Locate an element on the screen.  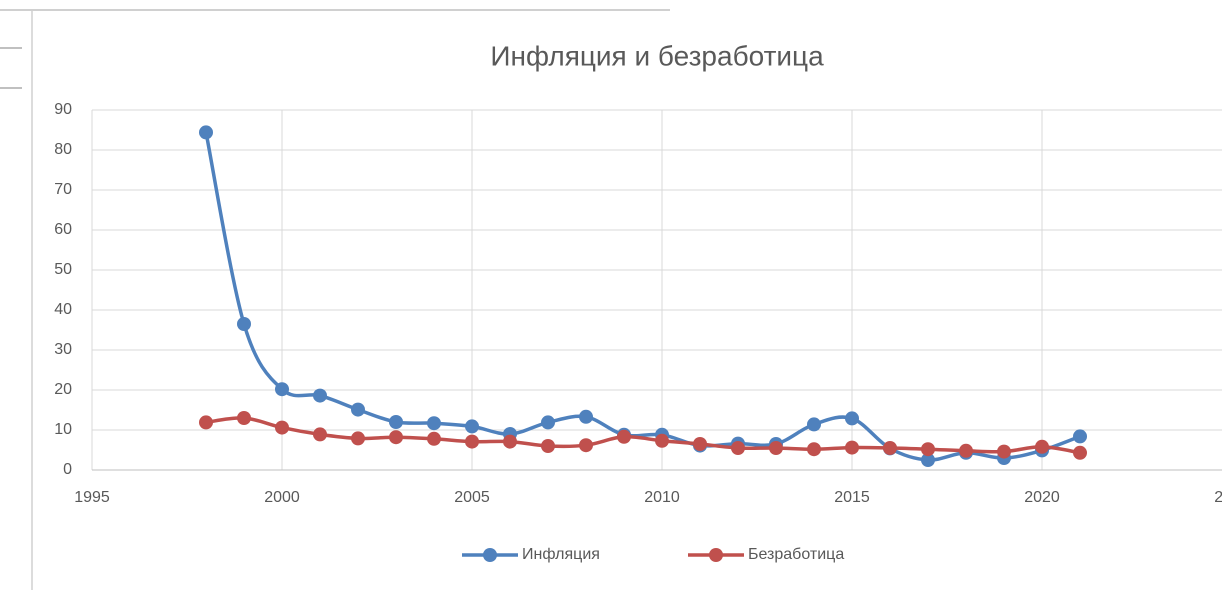
x-tick-label: 2015 is located at coordinates (852, 497).